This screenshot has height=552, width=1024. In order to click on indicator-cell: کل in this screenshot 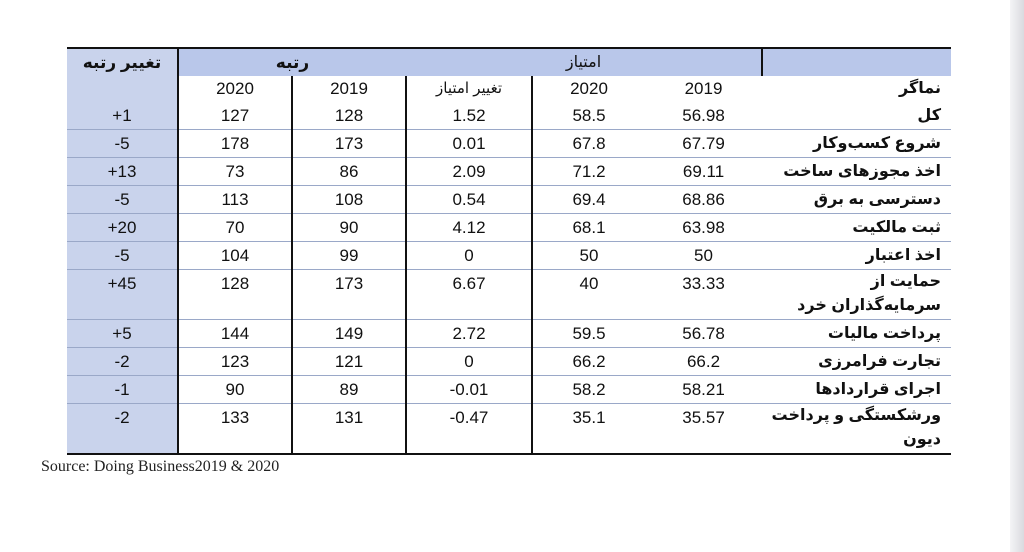, I will do `click(856, 116)`.